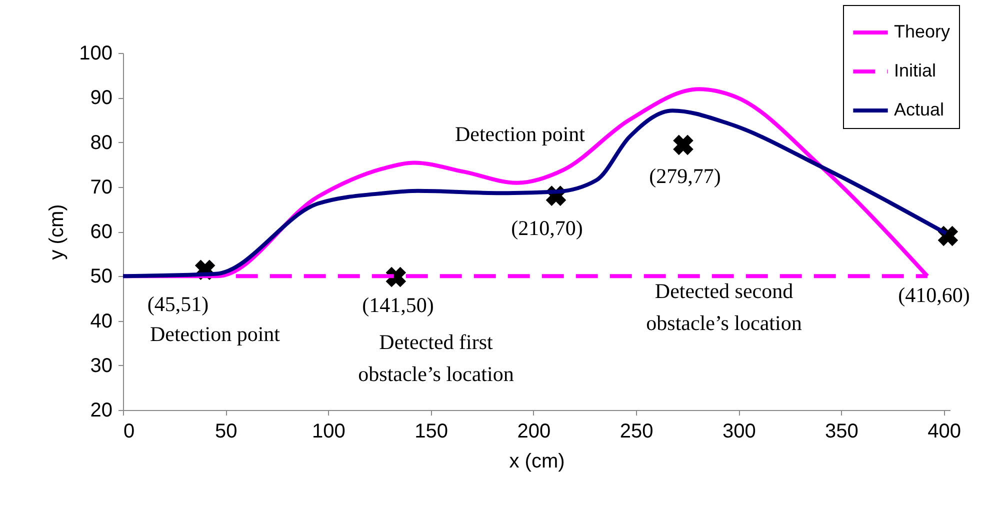  I want to click on annotation: (45,51), so click(178, 304).